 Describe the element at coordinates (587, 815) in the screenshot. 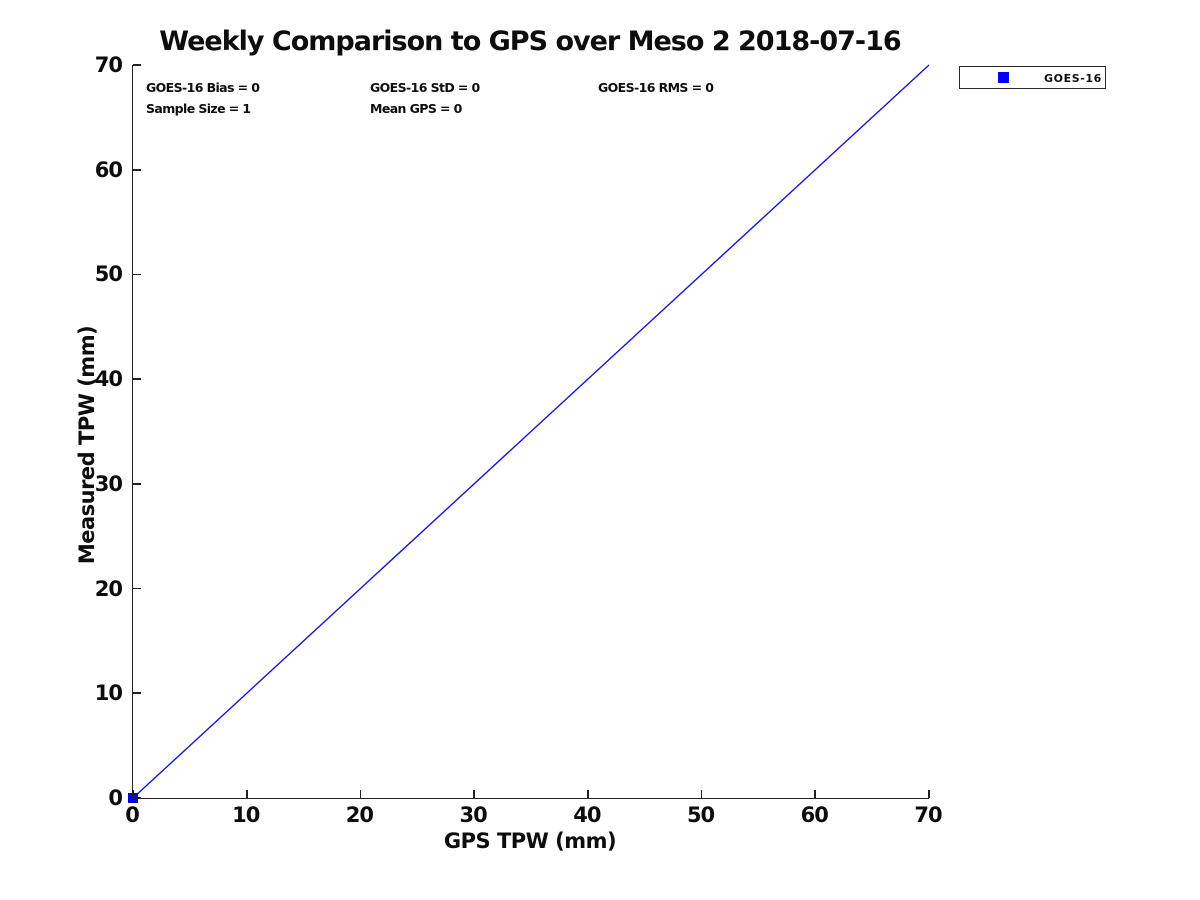

I see `x-tick-label: 40` at that location.